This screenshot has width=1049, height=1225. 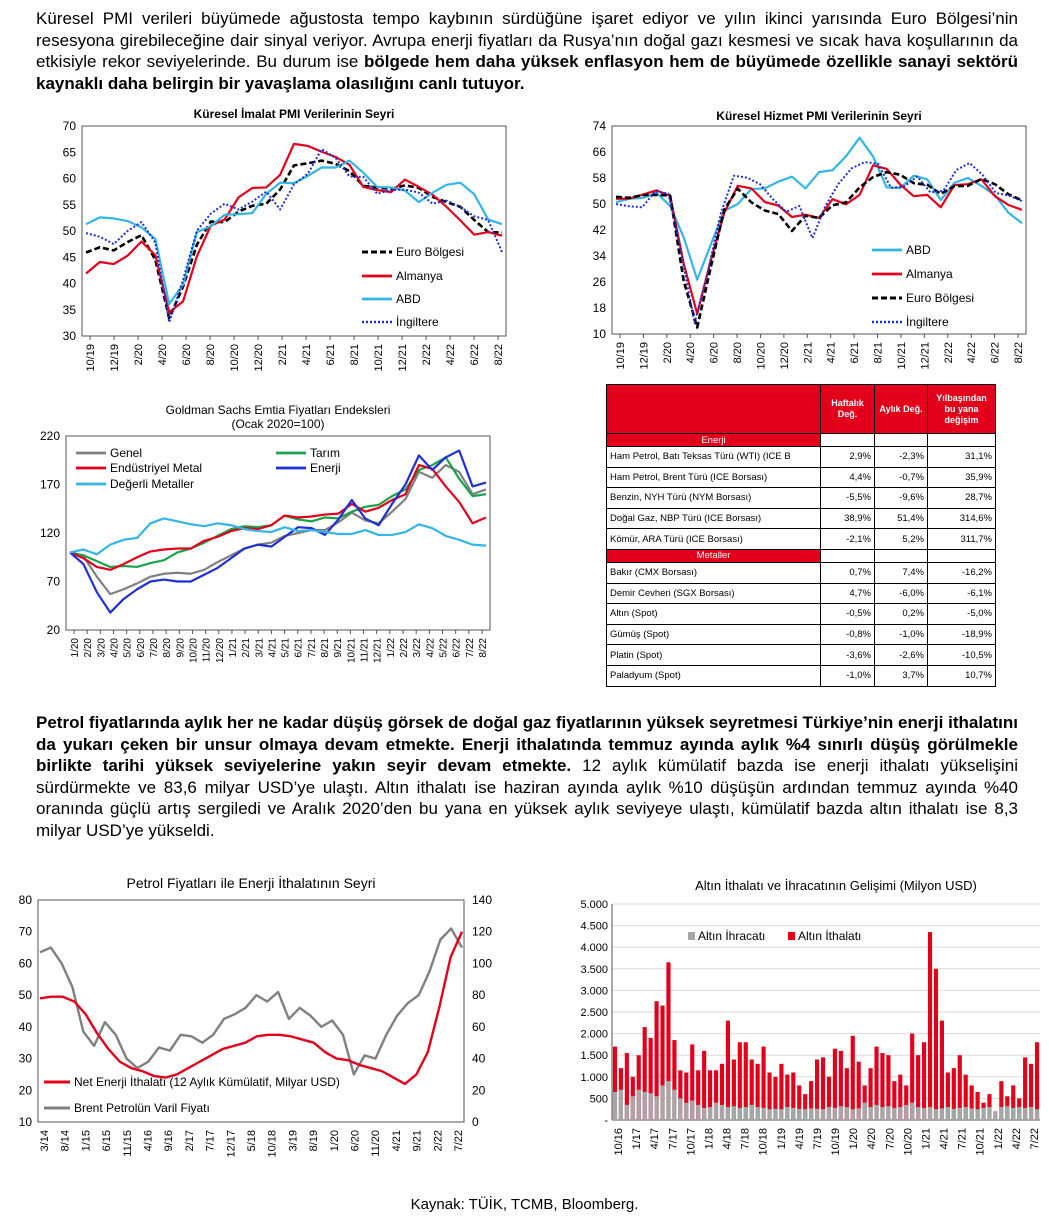 I want to click on table-row: Paladyum (Spot) -1,0% 3,7% 10,7%, so click(x=801, y=675).